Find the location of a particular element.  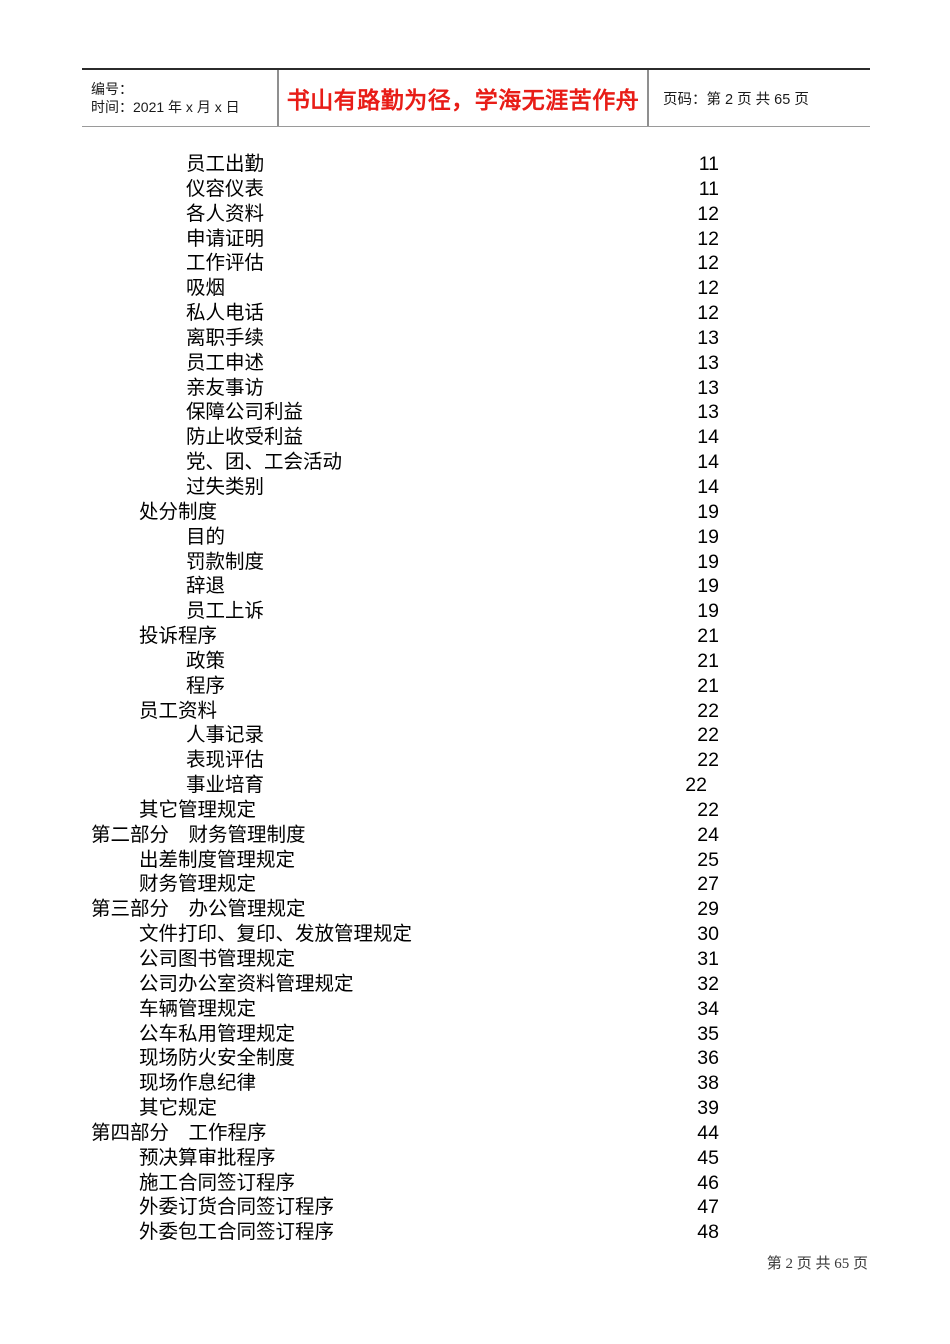

header-time-label: 时间：2021 年 x 月 x 日 is located at coordinates (165, 107).